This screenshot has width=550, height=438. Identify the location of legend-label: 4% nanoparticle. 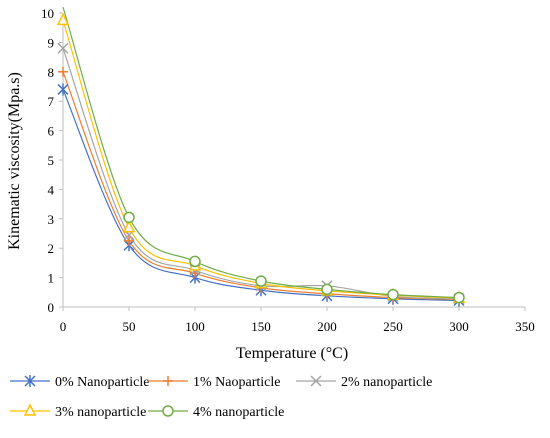
(238, 412).